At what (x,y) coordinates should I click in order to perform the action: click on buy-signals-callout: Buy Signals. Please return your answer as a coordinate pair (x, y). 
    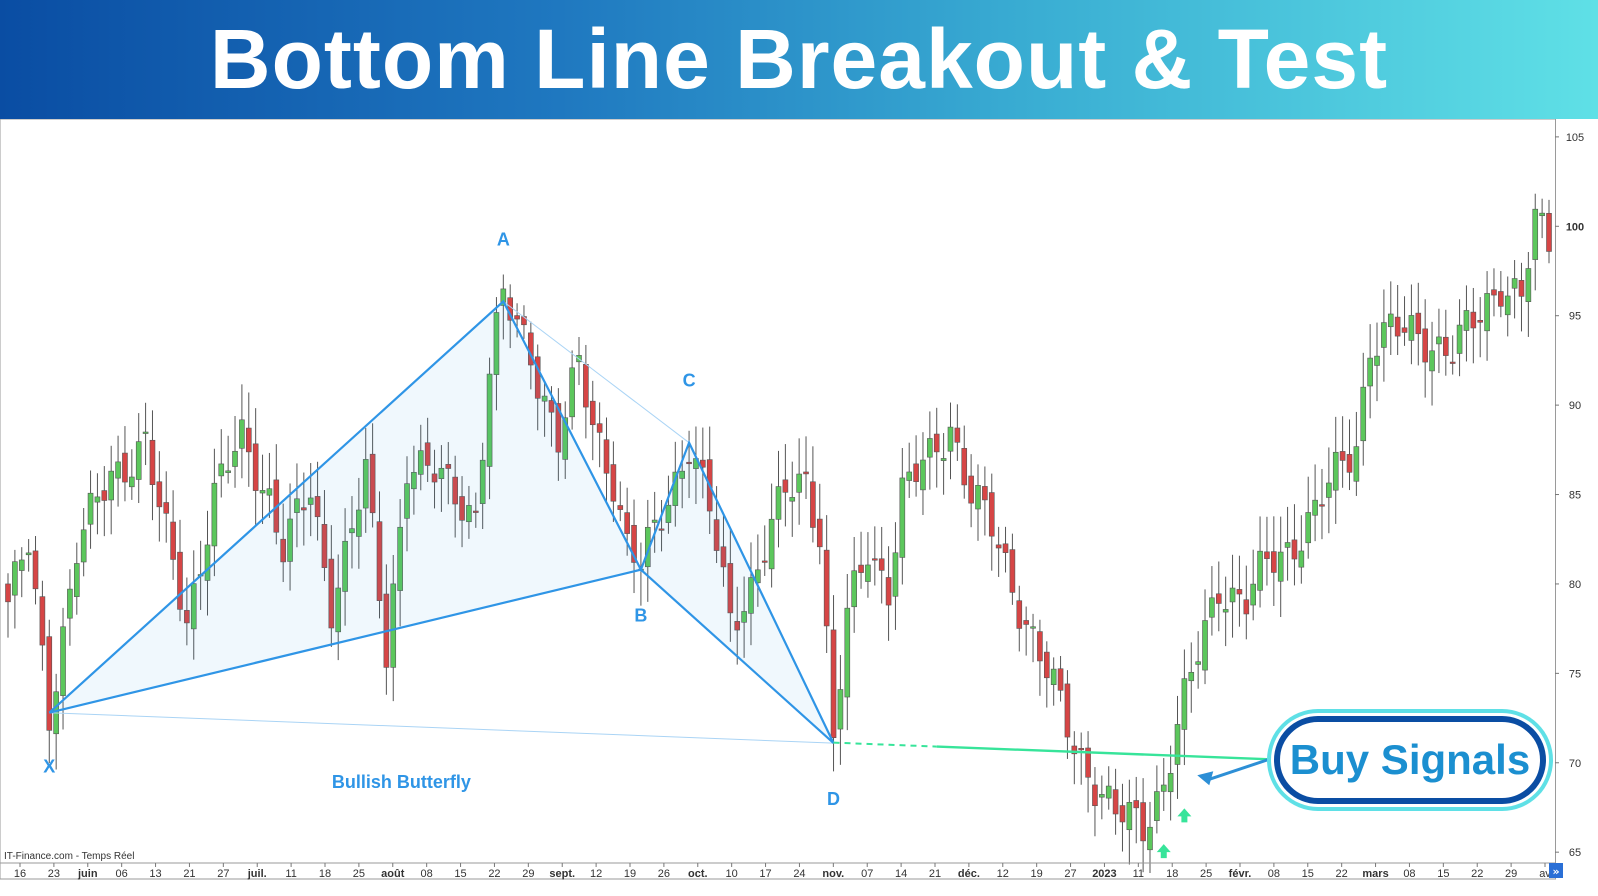
    Looking at the image, I should click on (1410, 760).